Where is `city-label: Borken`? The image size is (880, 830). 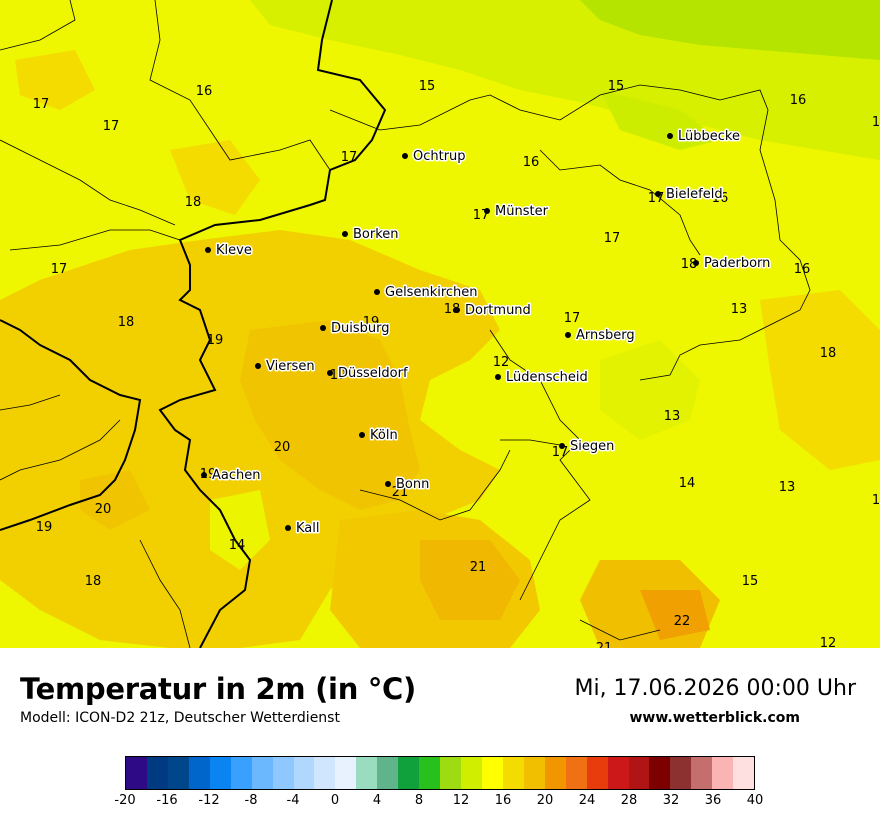 city-label: Borken is located at coordinates (376, 234).